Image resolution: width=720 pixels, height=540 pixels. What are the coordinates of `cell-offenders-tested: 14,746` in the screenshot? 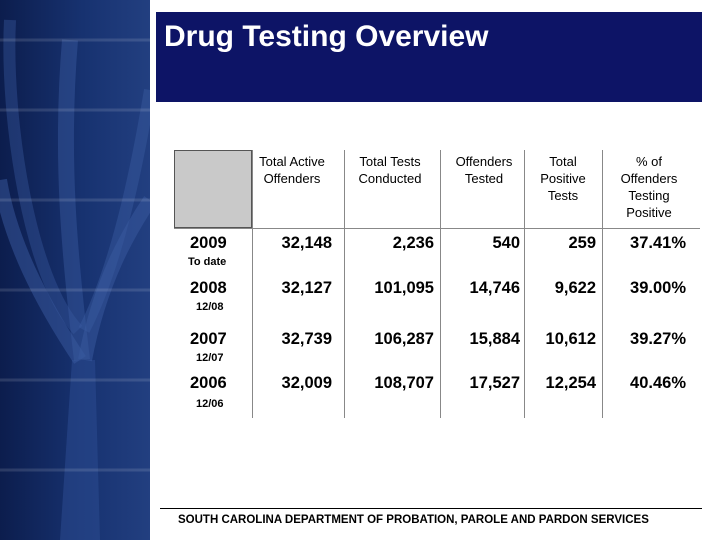 It's located at (494, 288).